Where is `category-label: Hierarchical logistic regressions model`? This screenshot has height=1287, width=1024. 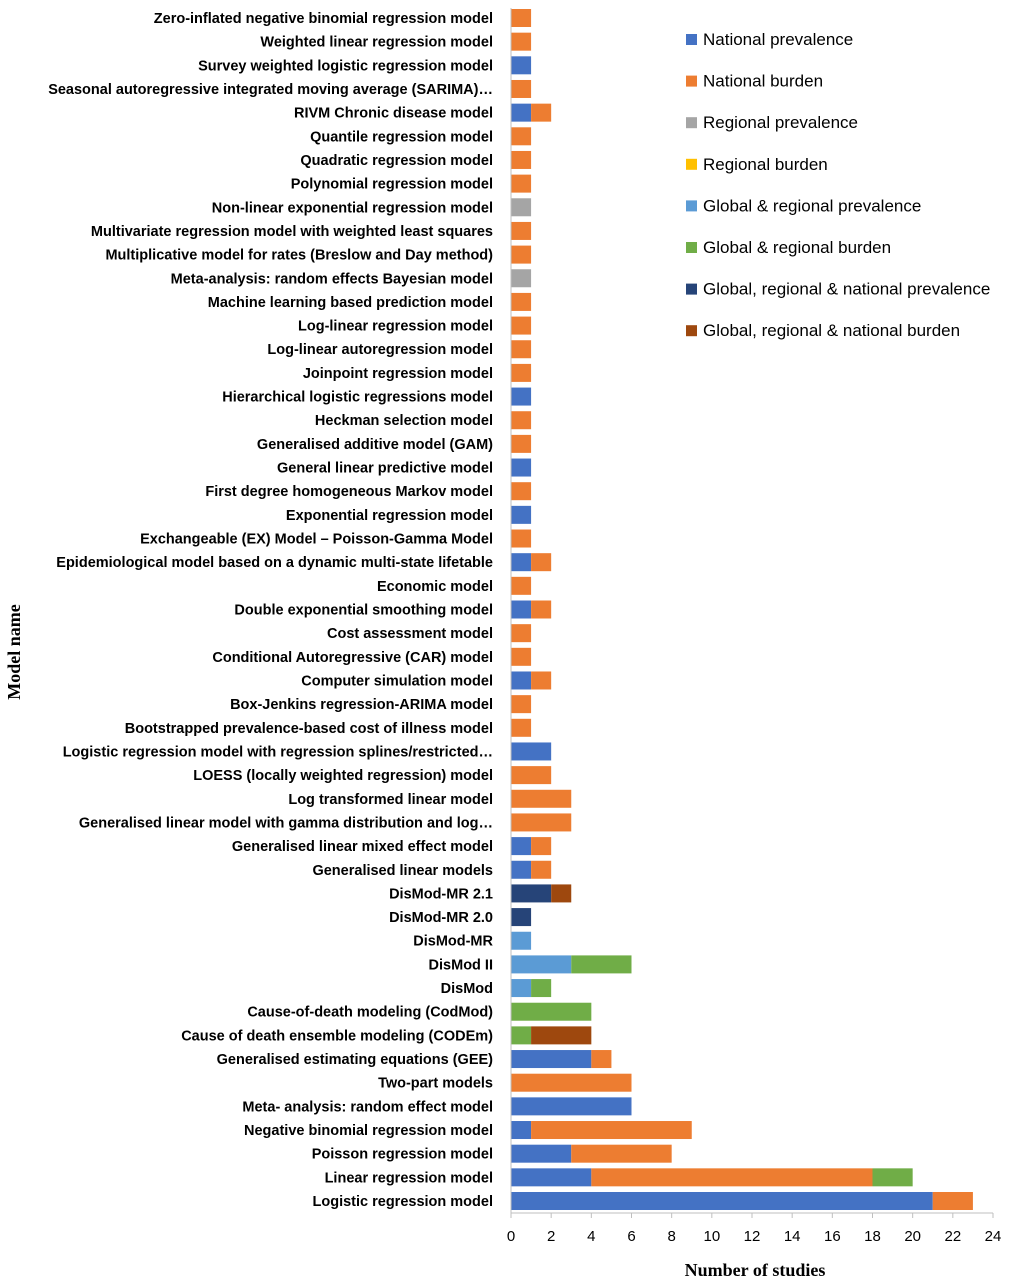 category-label: Hierarchical logistic regressions model is located at coordinates (357, 398).